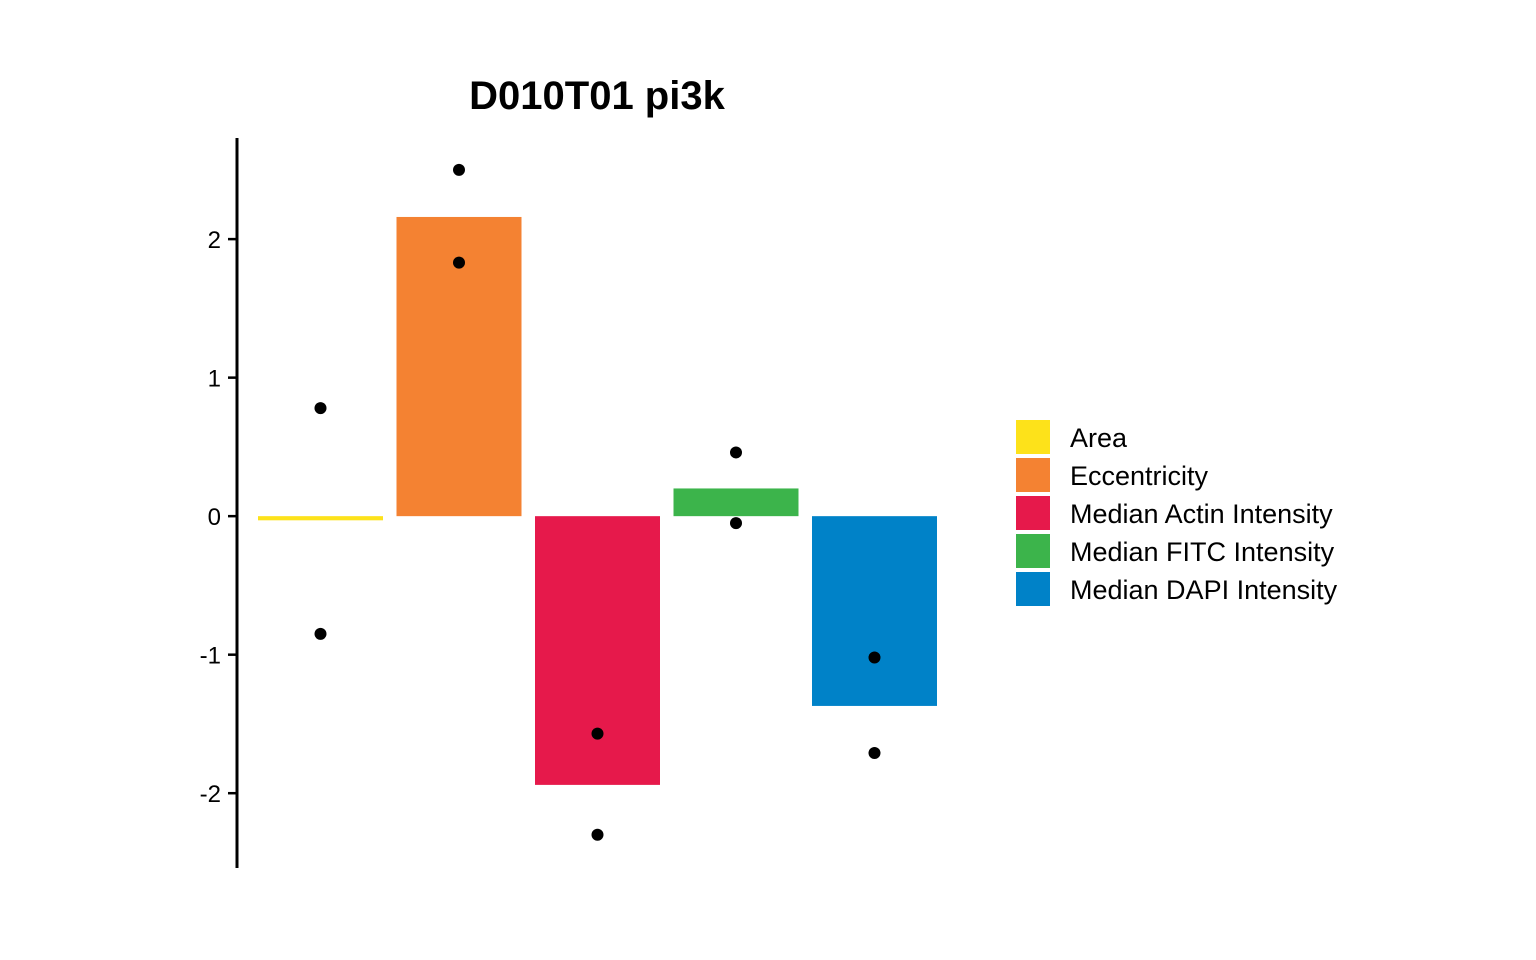 This screenshot has width=1536, height=960. I want to click on y-axis-ticks: -2 -1 0 1 2, so click(218, 517).